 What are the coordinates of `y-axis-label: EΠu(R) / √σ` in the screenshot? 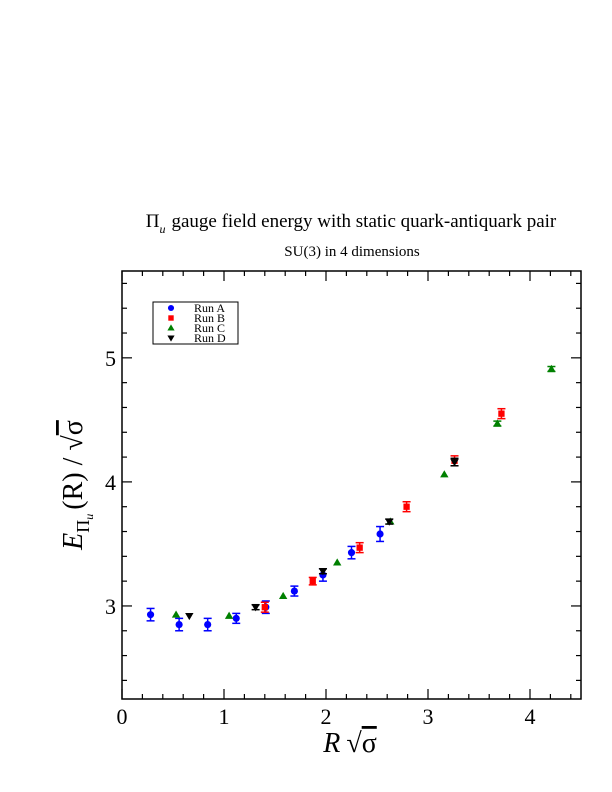 It's located at (77, 485).